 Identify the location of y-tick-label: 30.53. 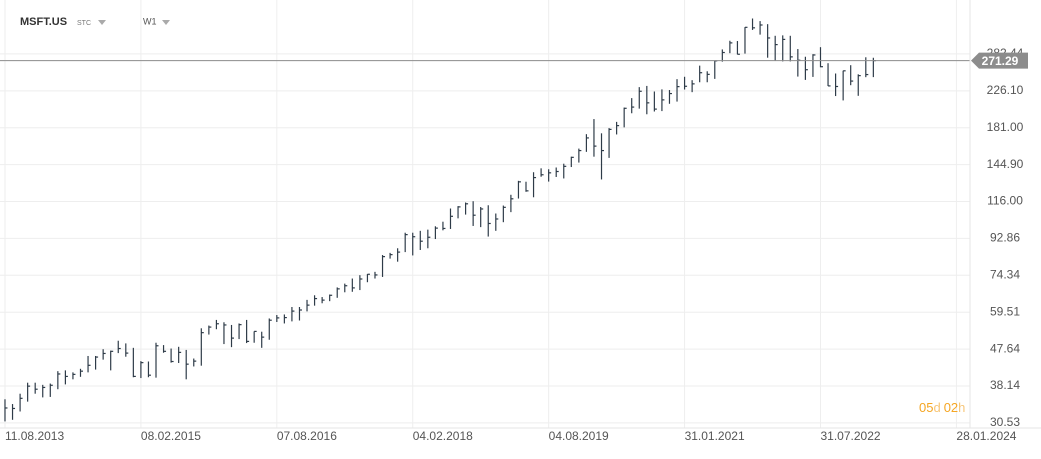
(1005, 422).